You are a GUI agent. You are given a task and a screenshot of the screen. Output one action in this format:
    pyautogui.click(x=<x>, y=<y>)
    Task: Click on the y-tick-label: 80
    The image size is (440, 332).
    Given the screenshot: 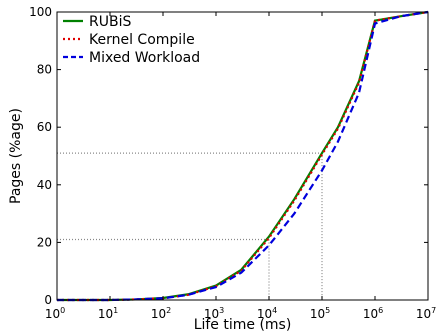 What is the action you would take?
    pyautogui.click(x=44, y=70)
    